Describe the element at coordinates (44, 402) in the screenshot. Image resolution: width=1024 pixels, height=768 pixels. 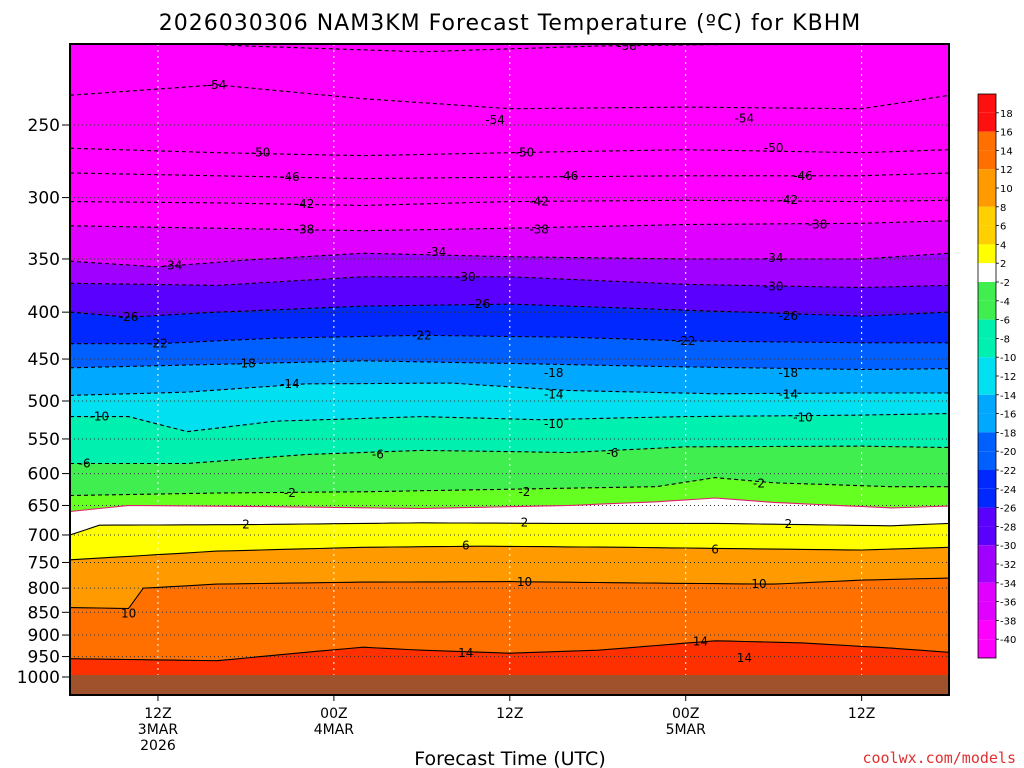
I see `y-tick-label: 500` at that location.